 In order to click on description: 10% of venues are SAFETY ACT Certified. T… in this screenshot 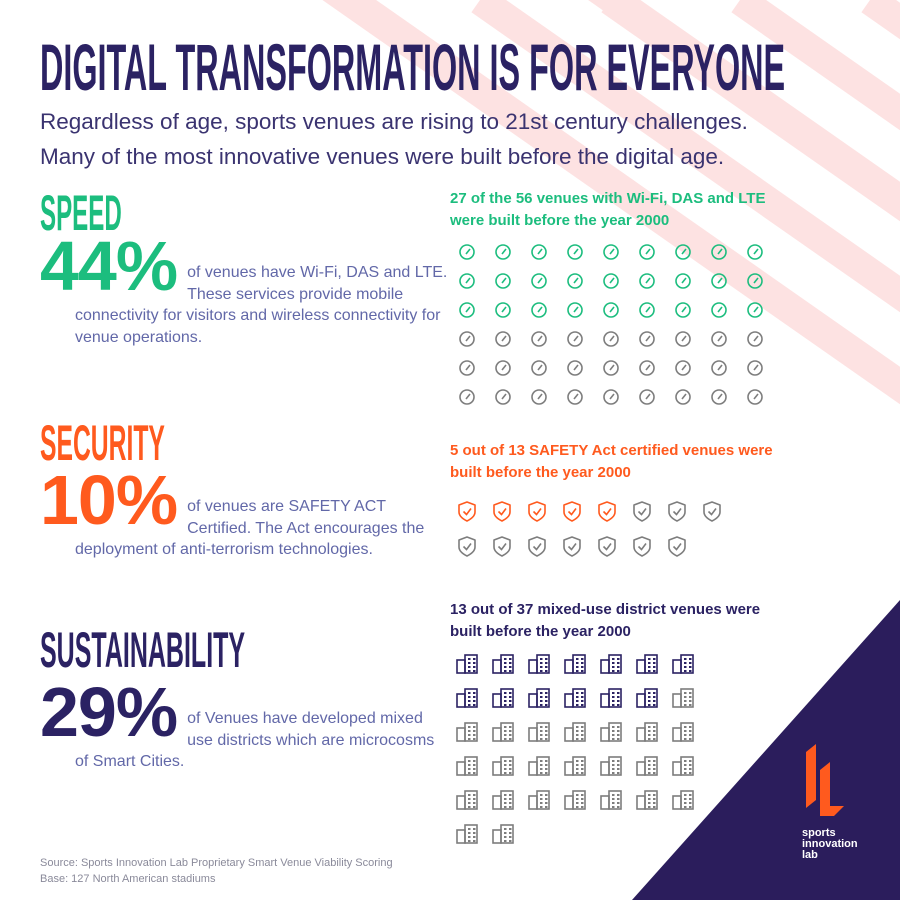, I will do `click(245, 513)`.